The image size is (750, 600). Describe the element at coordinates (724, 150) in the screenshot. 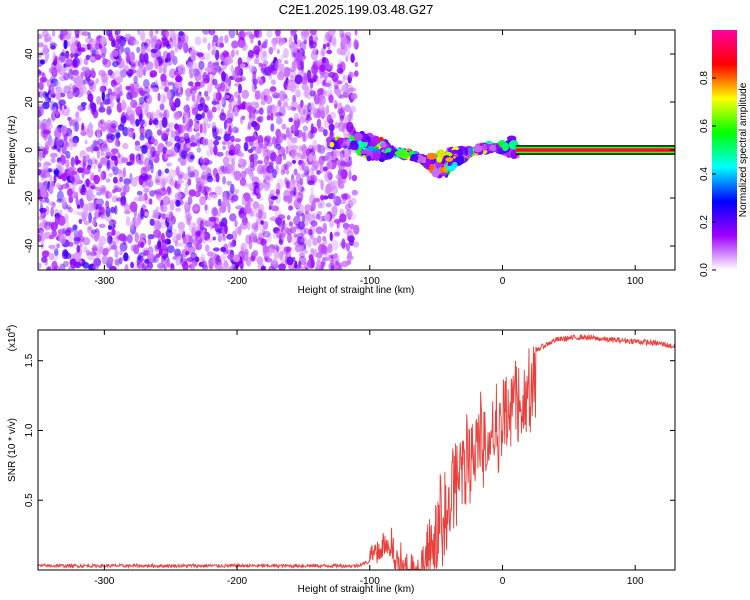

I see `colorbar-bar` at that location.